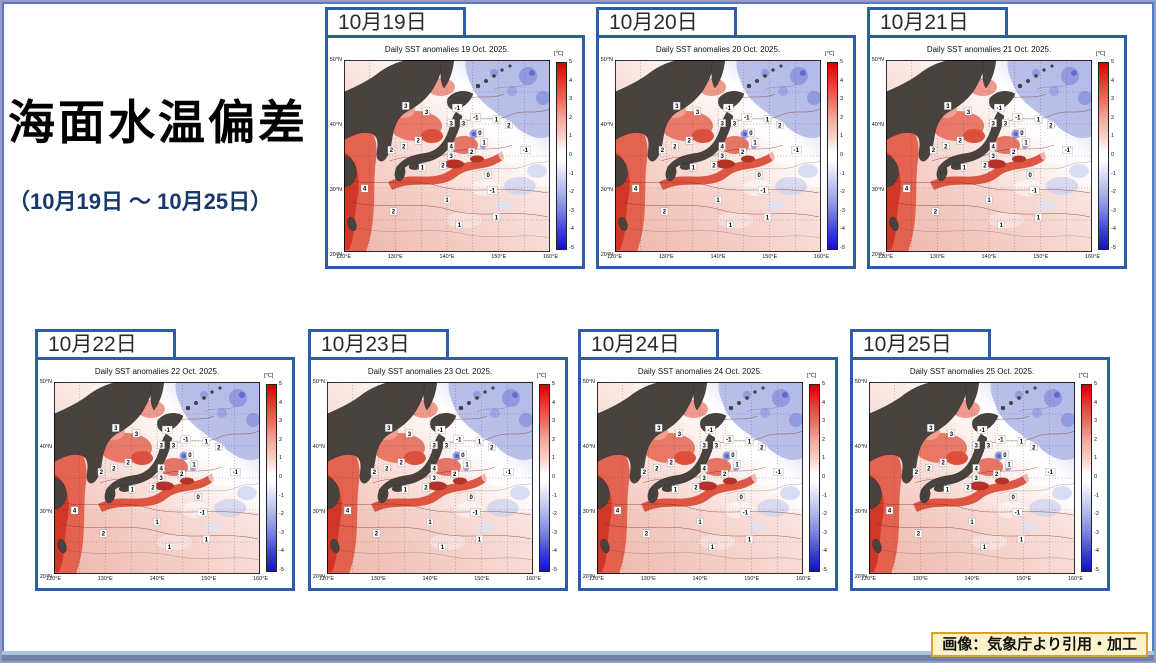 The height and width of the screenshot is (663, 1156). What do you see at coordinates (615, 257) in the screenshot?
I see `tick-label: 120°E` at bounding box center [615, 257].